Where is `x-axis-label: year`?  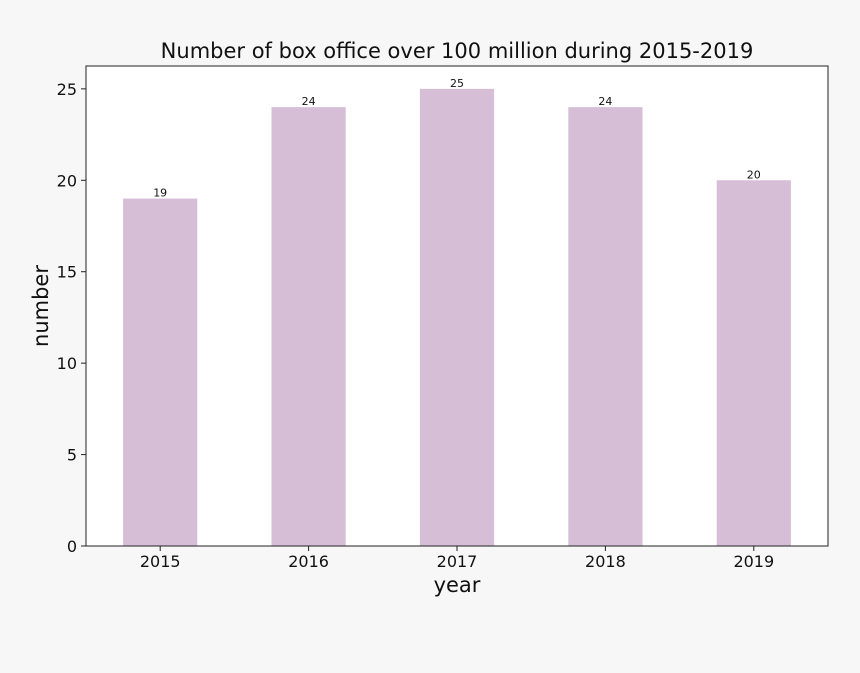
x-axis-label: year is located at coordinates (457, 585).